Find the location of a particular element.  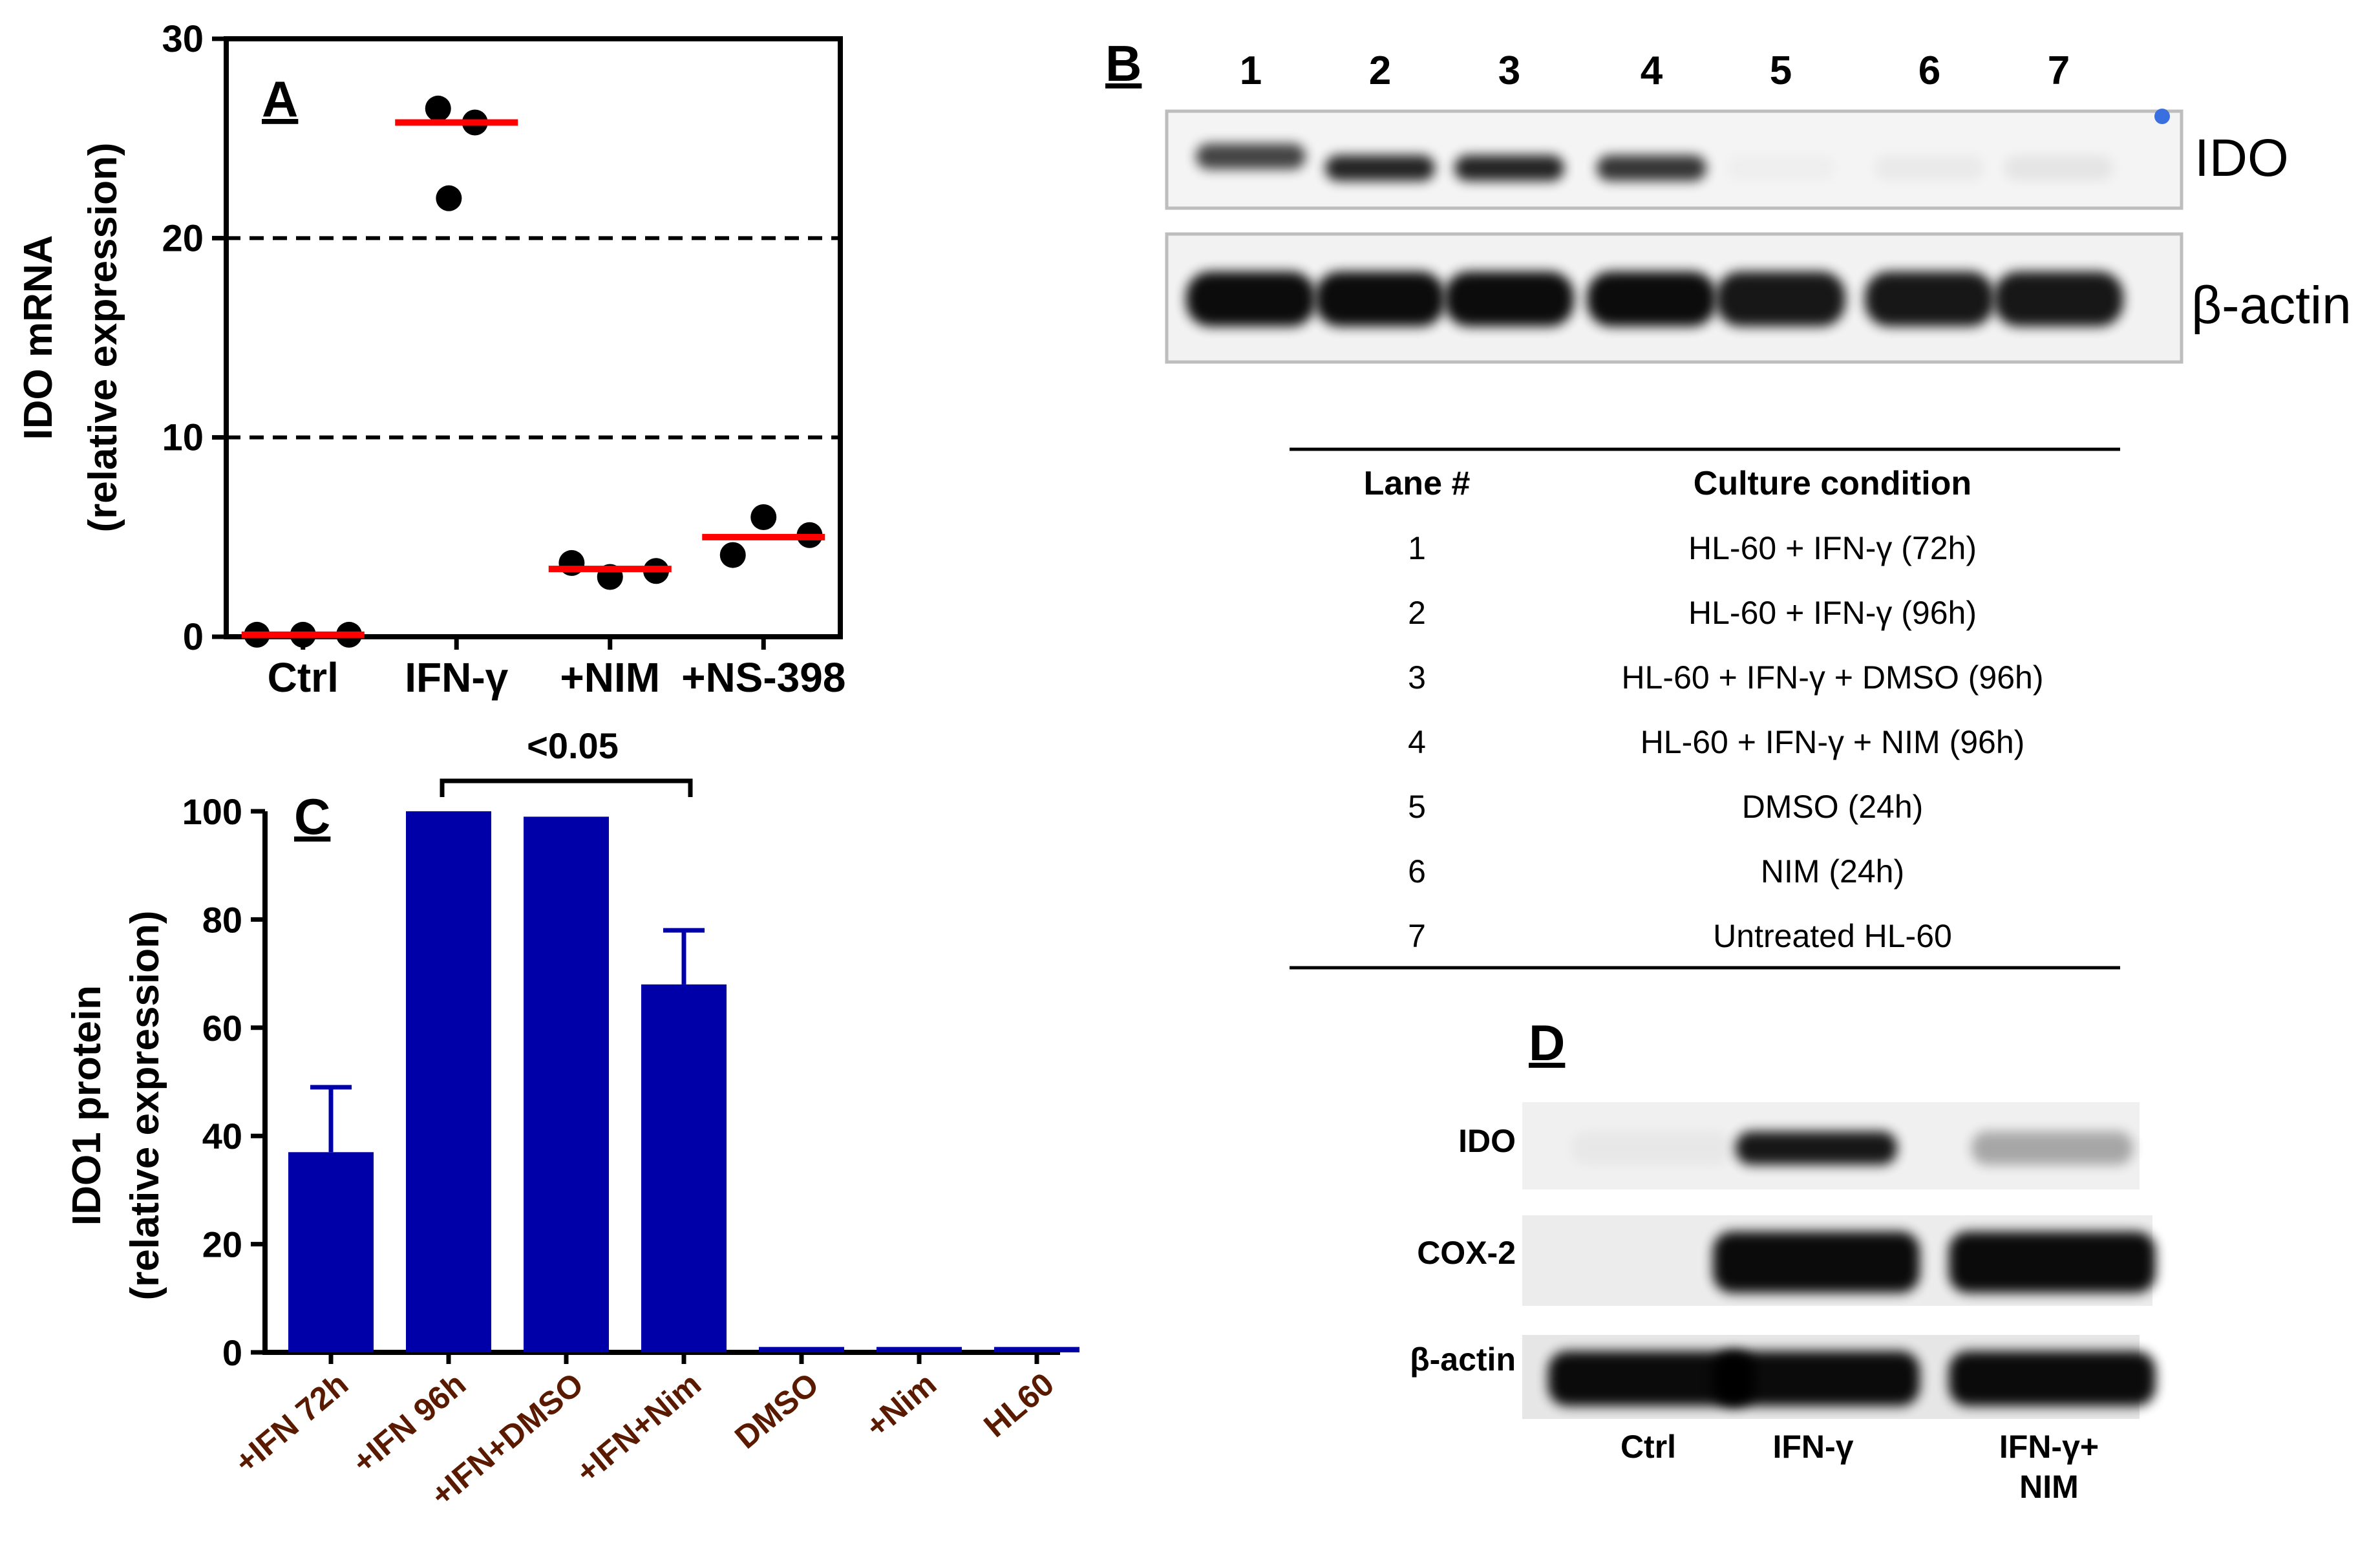

panel-a-ytick-label: 20 is located at coordinates (183, 238).